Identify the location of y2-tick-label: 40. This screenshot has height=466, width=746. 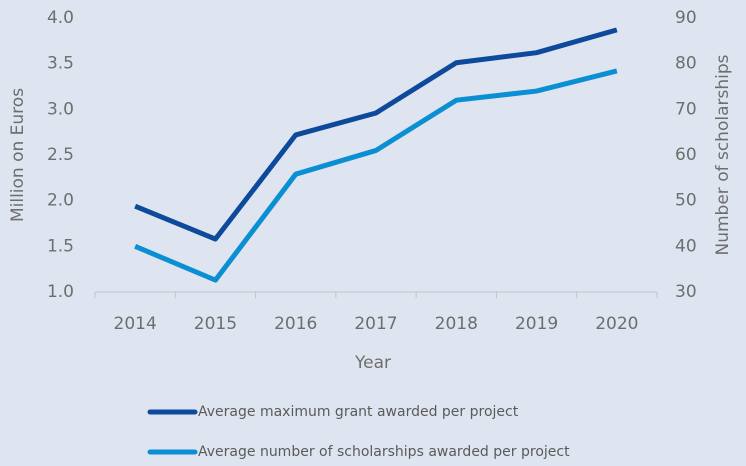
(686, 246).